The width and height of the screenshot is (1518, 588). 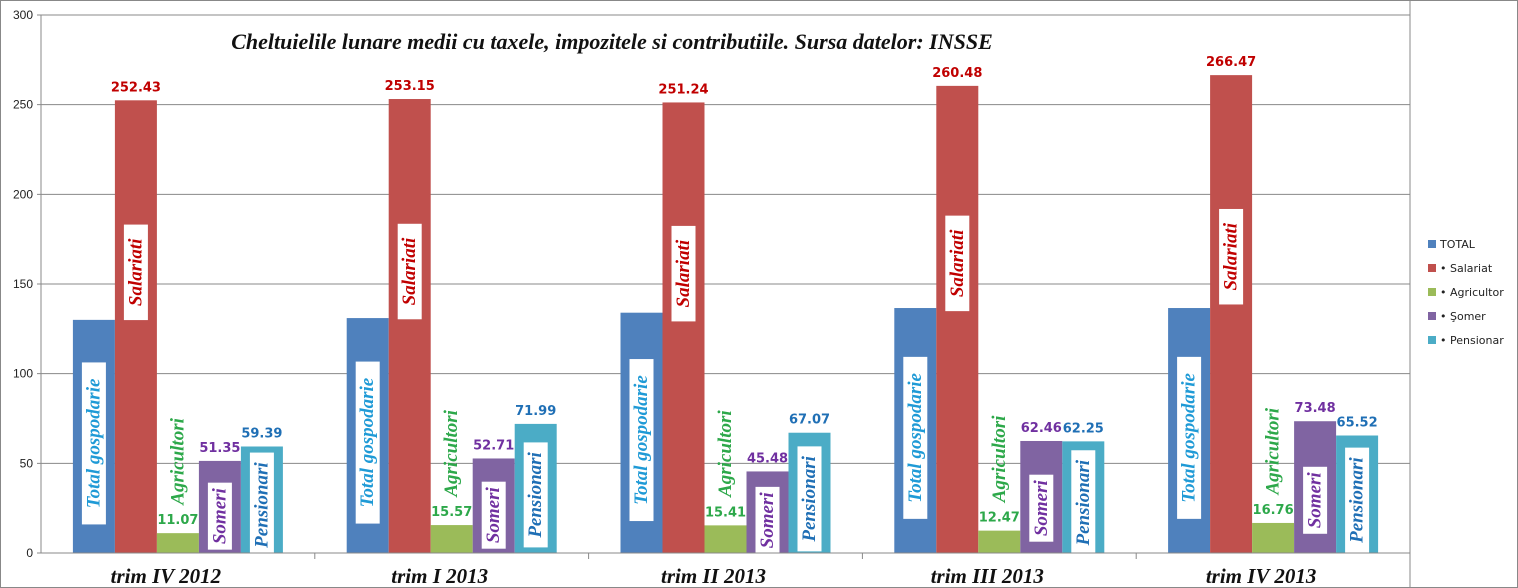 What do you see at coordinates (493, 445) in the screenshot?
I see `data-label: 52.71` at bounding box center [493, 445].